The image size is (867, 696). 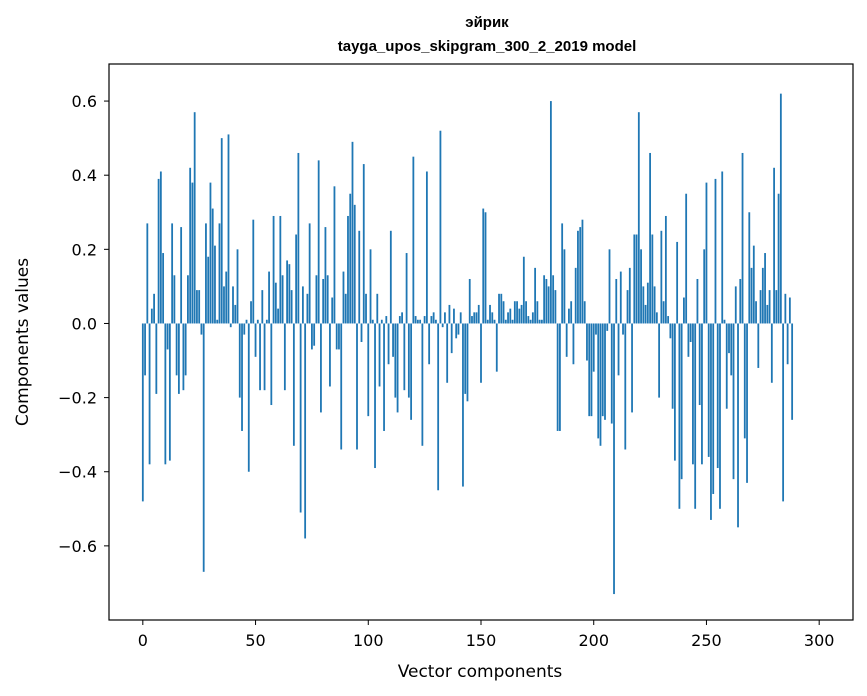 I want to click on x-tick-label: 0, so click(x=143, y=640).